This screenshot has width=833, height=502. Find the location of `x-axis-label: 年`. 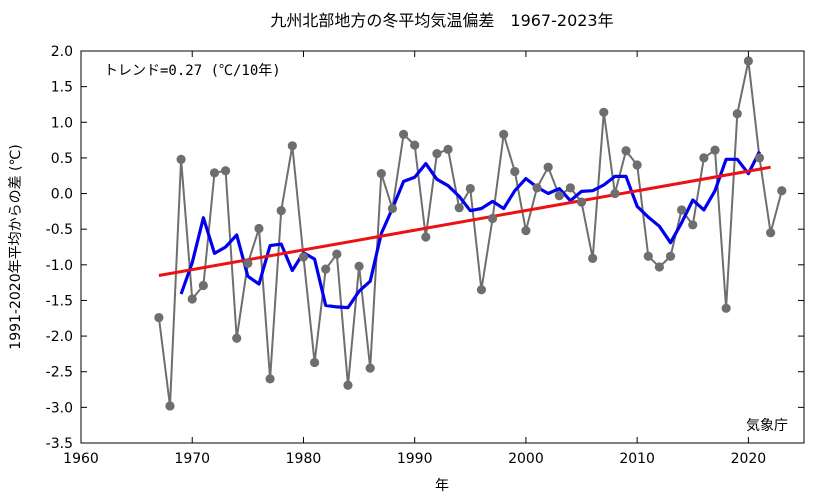

x-axis-label: 年 is located at coordinates (442, 486).